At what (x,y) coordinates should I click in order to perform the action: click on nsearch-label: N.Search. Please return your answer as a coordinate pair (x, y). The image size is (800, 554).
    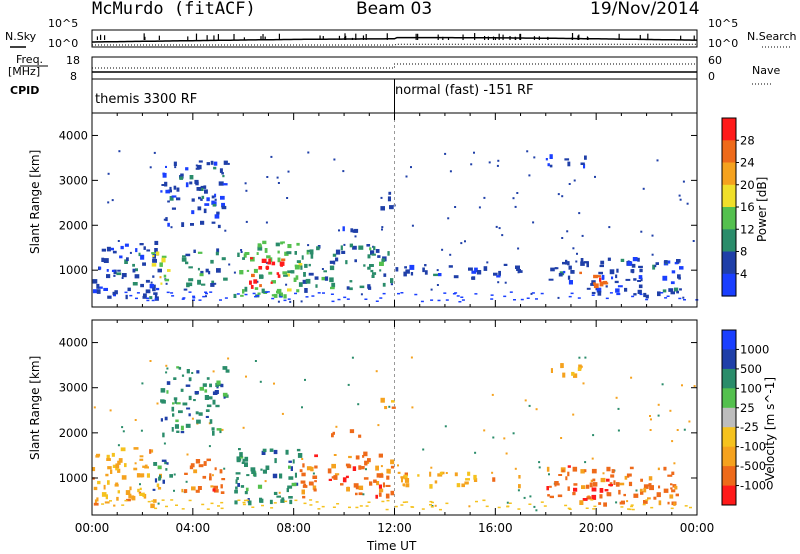
    Looking at the image, I should click on (772, 36).